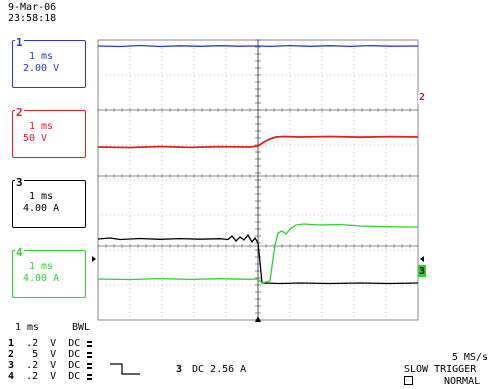 The width and height of the screenshot is (500, 389). What do you see at coordinates (41, 196) in the screenshot?
I see `channel-3-timebase: 1 ms` at bounding box center [41, 196].